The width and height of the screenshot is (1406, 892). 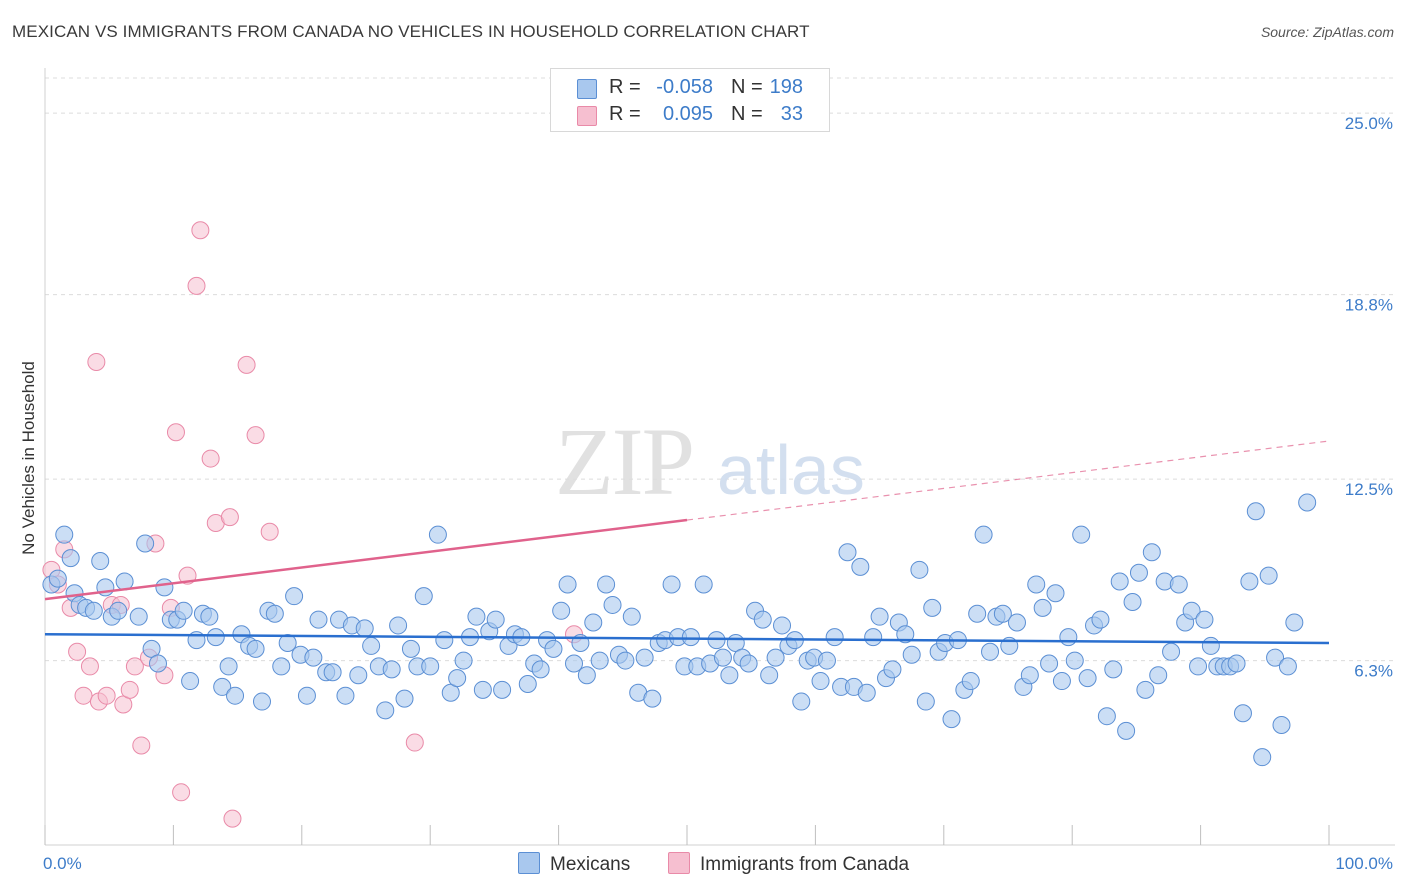 I want to click on x-tick-label: 100.0%, so click(x=1364, y=863).